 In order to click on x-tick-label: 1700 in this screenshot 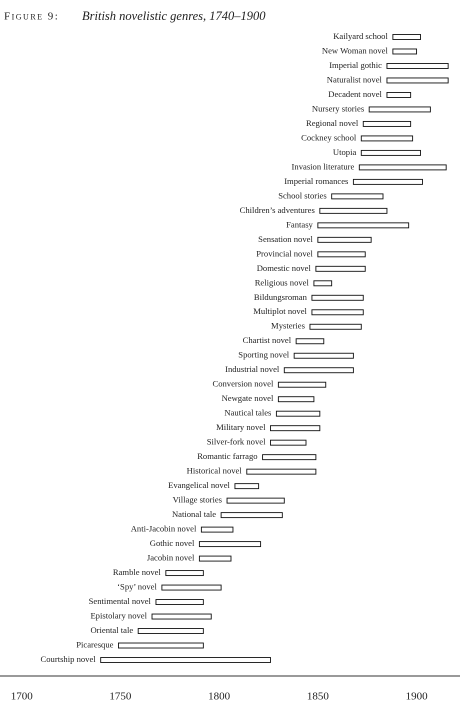, I will do `click(22, 697)`.